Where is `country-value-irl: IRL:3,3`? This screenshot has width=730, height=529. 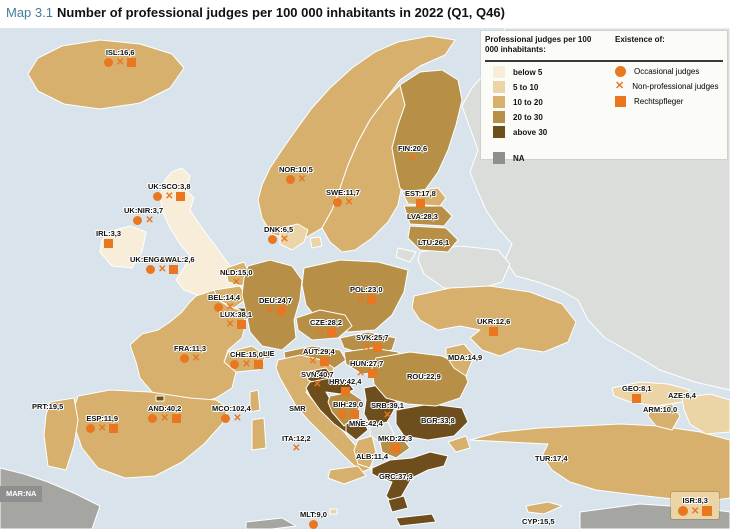
country-value-irl: IRL:3,3 is located at coordinates (109, 233).